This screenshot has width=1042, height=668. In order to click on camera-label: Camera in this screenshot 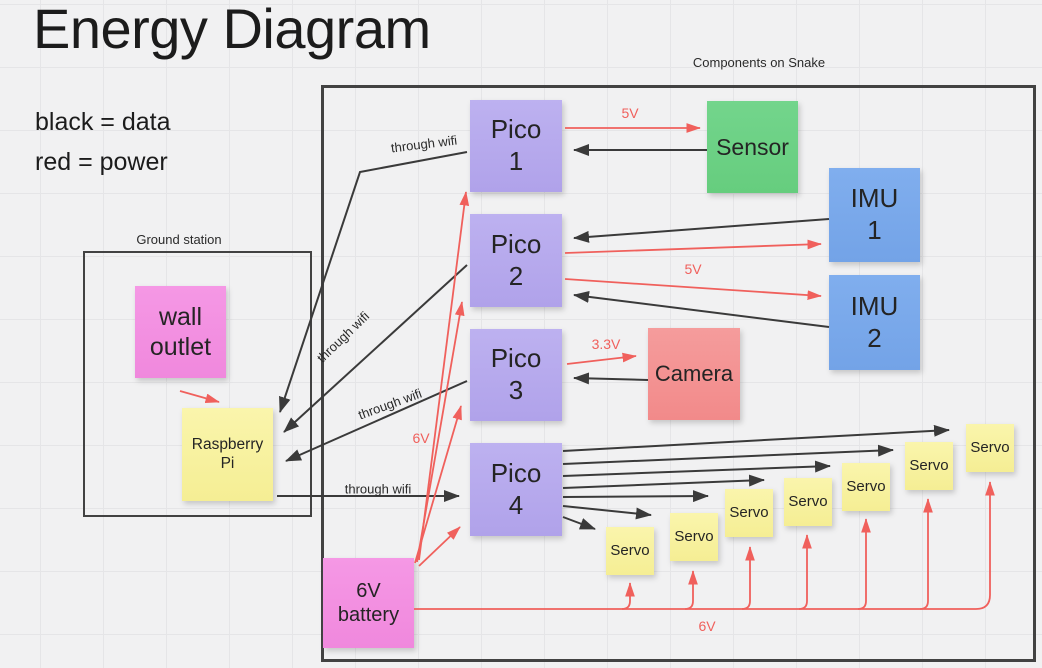, I will do `click(694, 373)`.